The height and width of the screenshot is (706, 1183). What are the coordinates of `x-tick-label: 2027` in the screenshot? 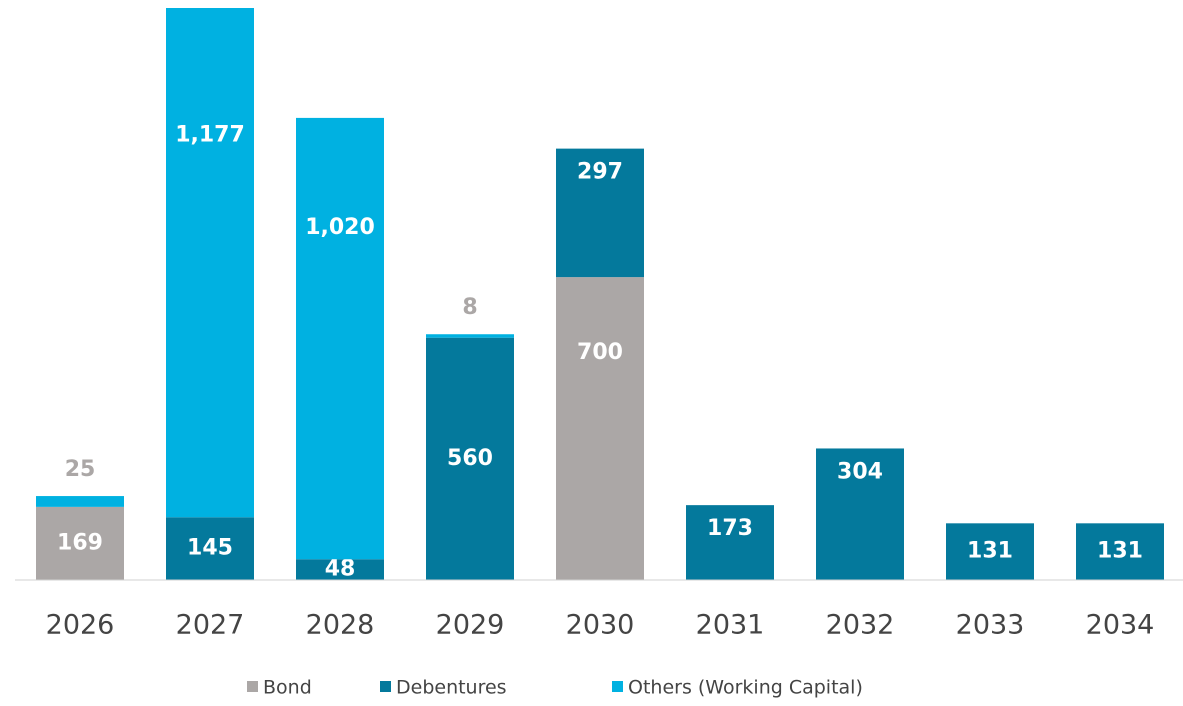 It's located at (210, 625).